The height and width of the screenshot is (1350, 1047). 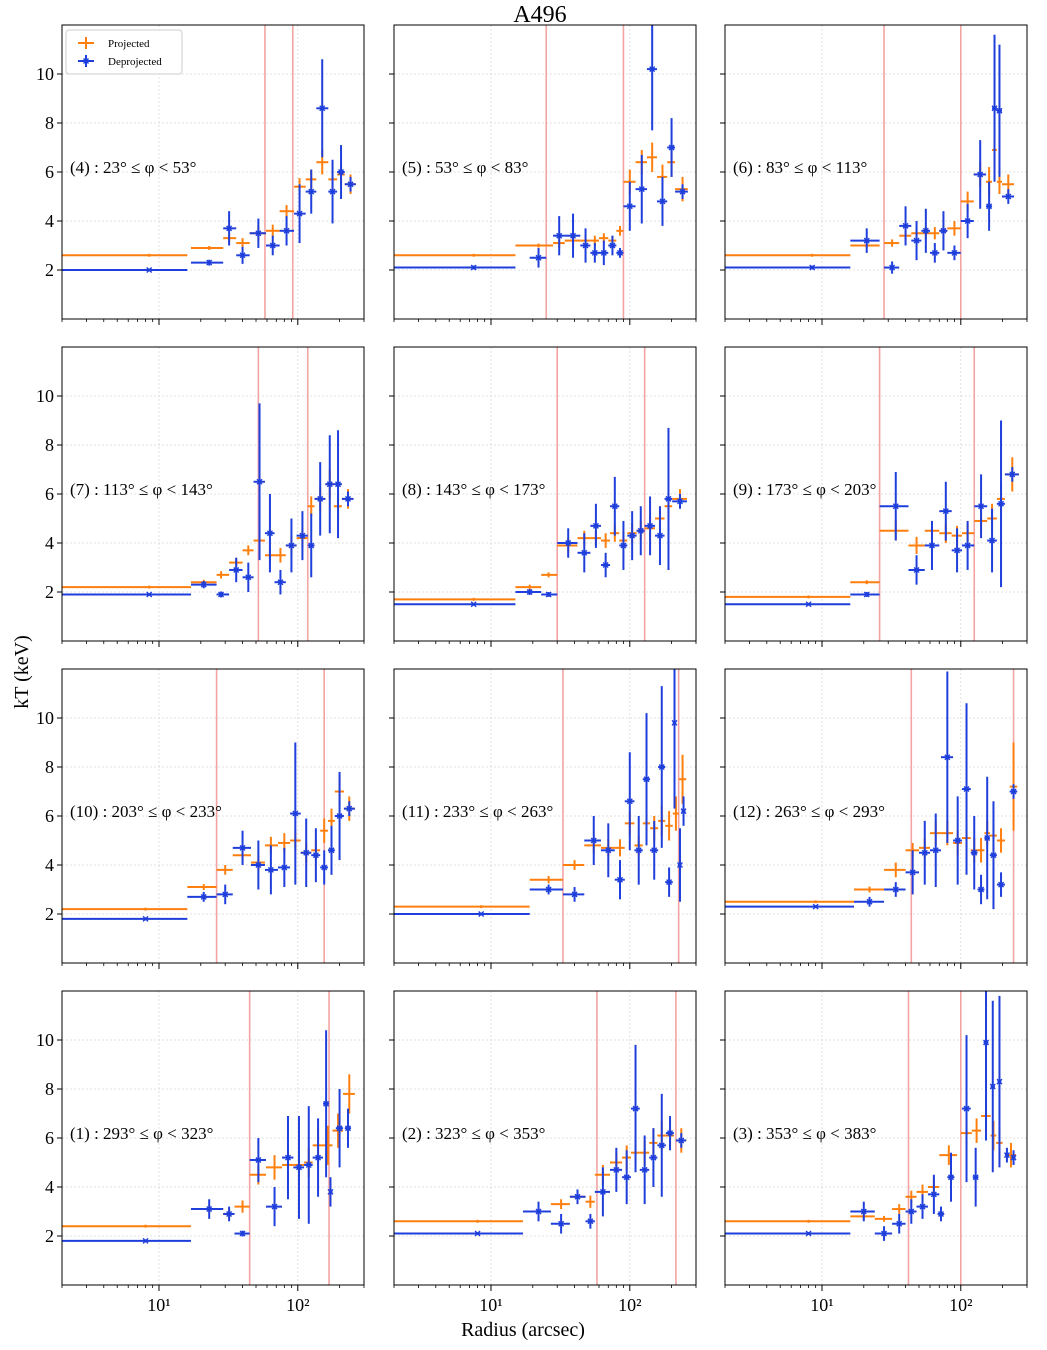 What do you see at coordinates (49, 1089) in the screenshot?
I see `y-tick-label: 8` at bounding box center [49, 1089].